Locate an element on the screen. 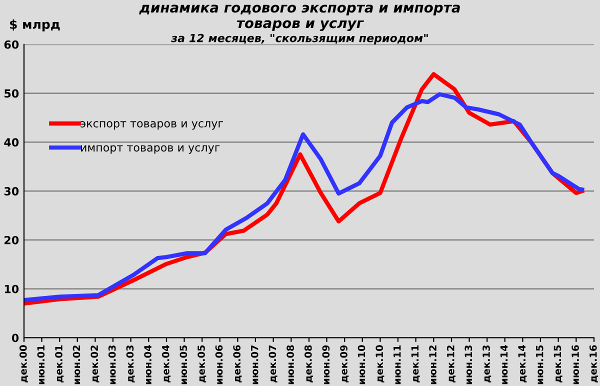 The image size is (600, 386). x-tick-label: дек.07 is located at coordinates (273, 363).